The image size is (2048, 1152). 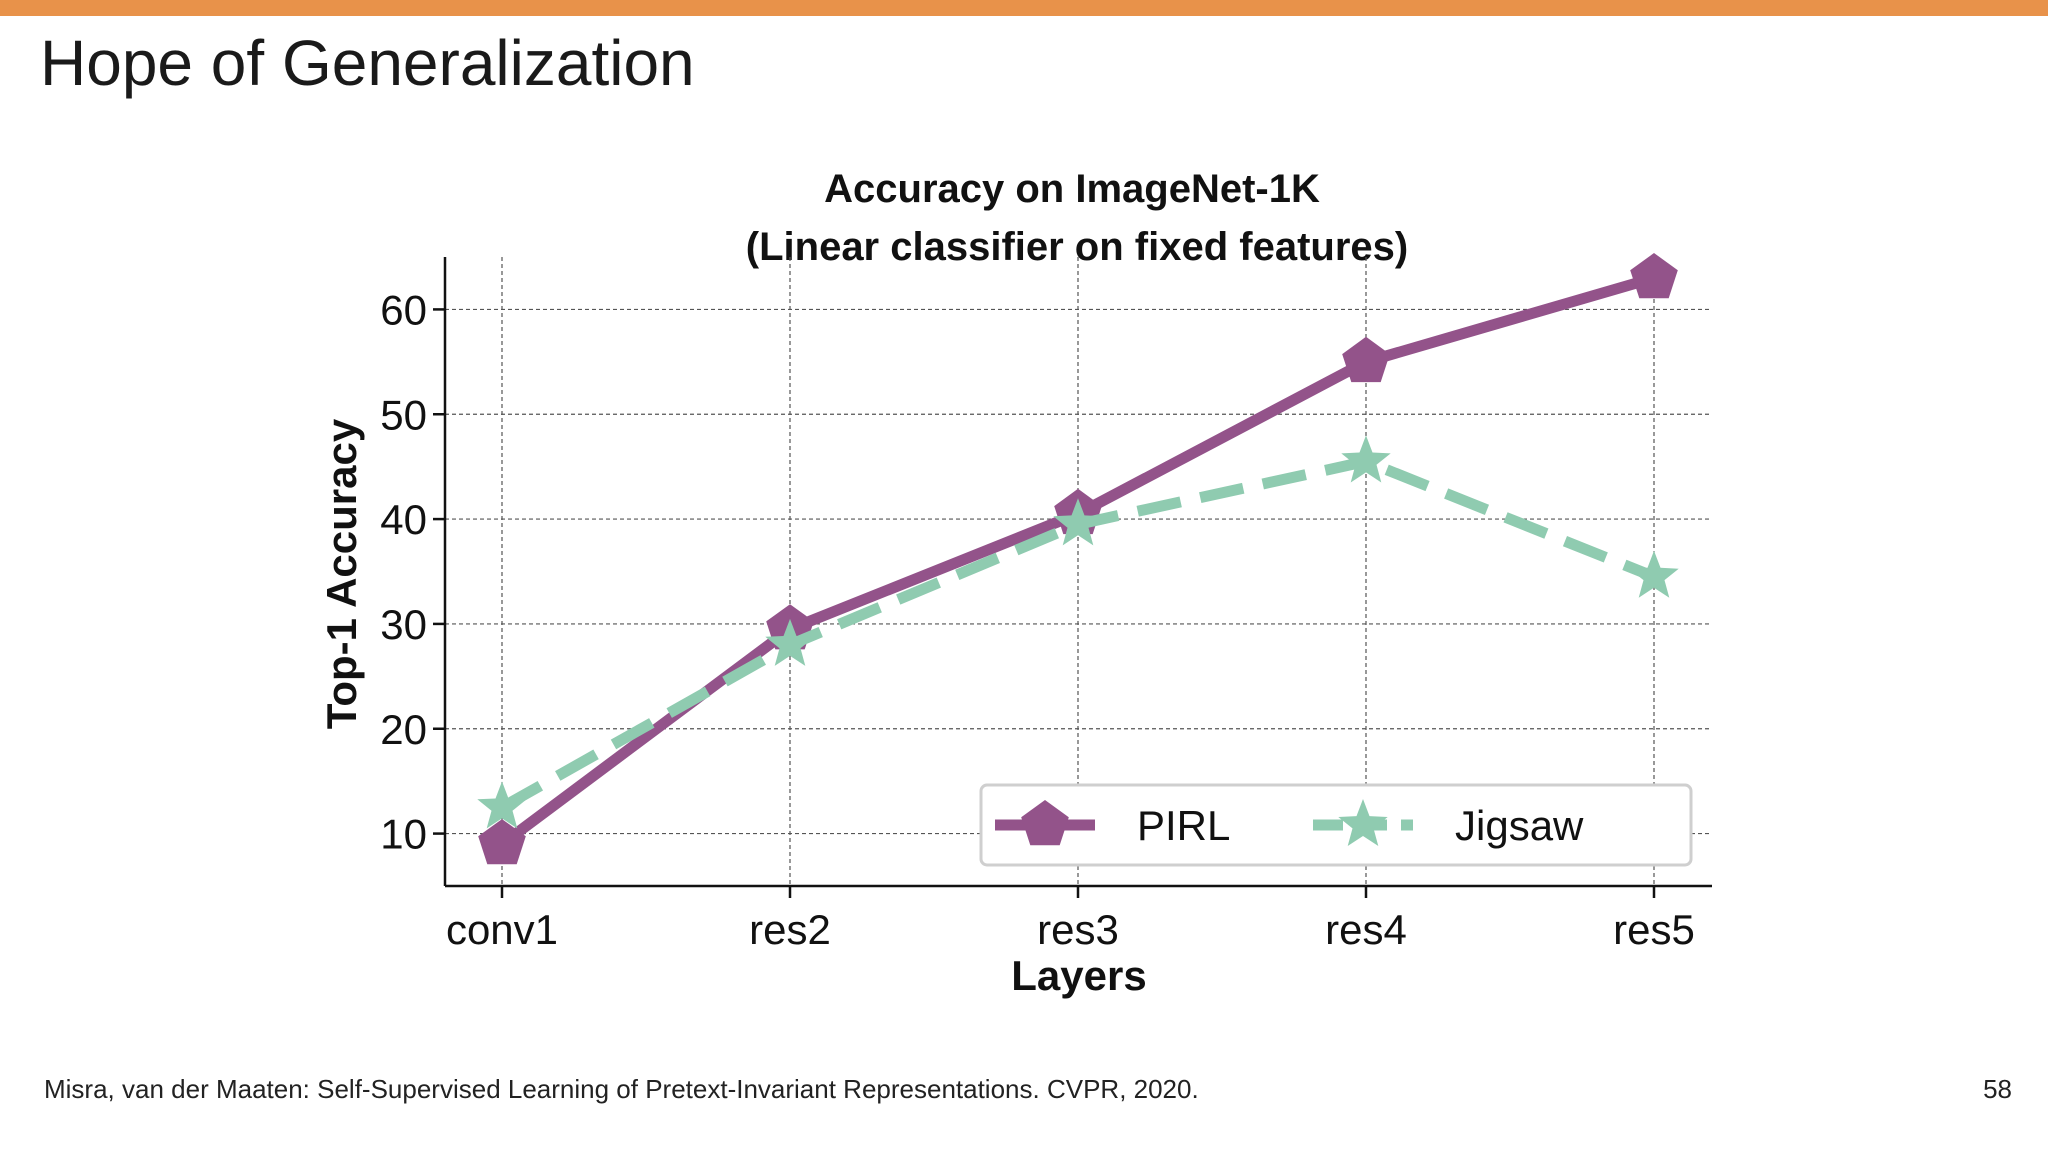 I want to click on x-tick-label: res4, so click(x=1366, y=929).